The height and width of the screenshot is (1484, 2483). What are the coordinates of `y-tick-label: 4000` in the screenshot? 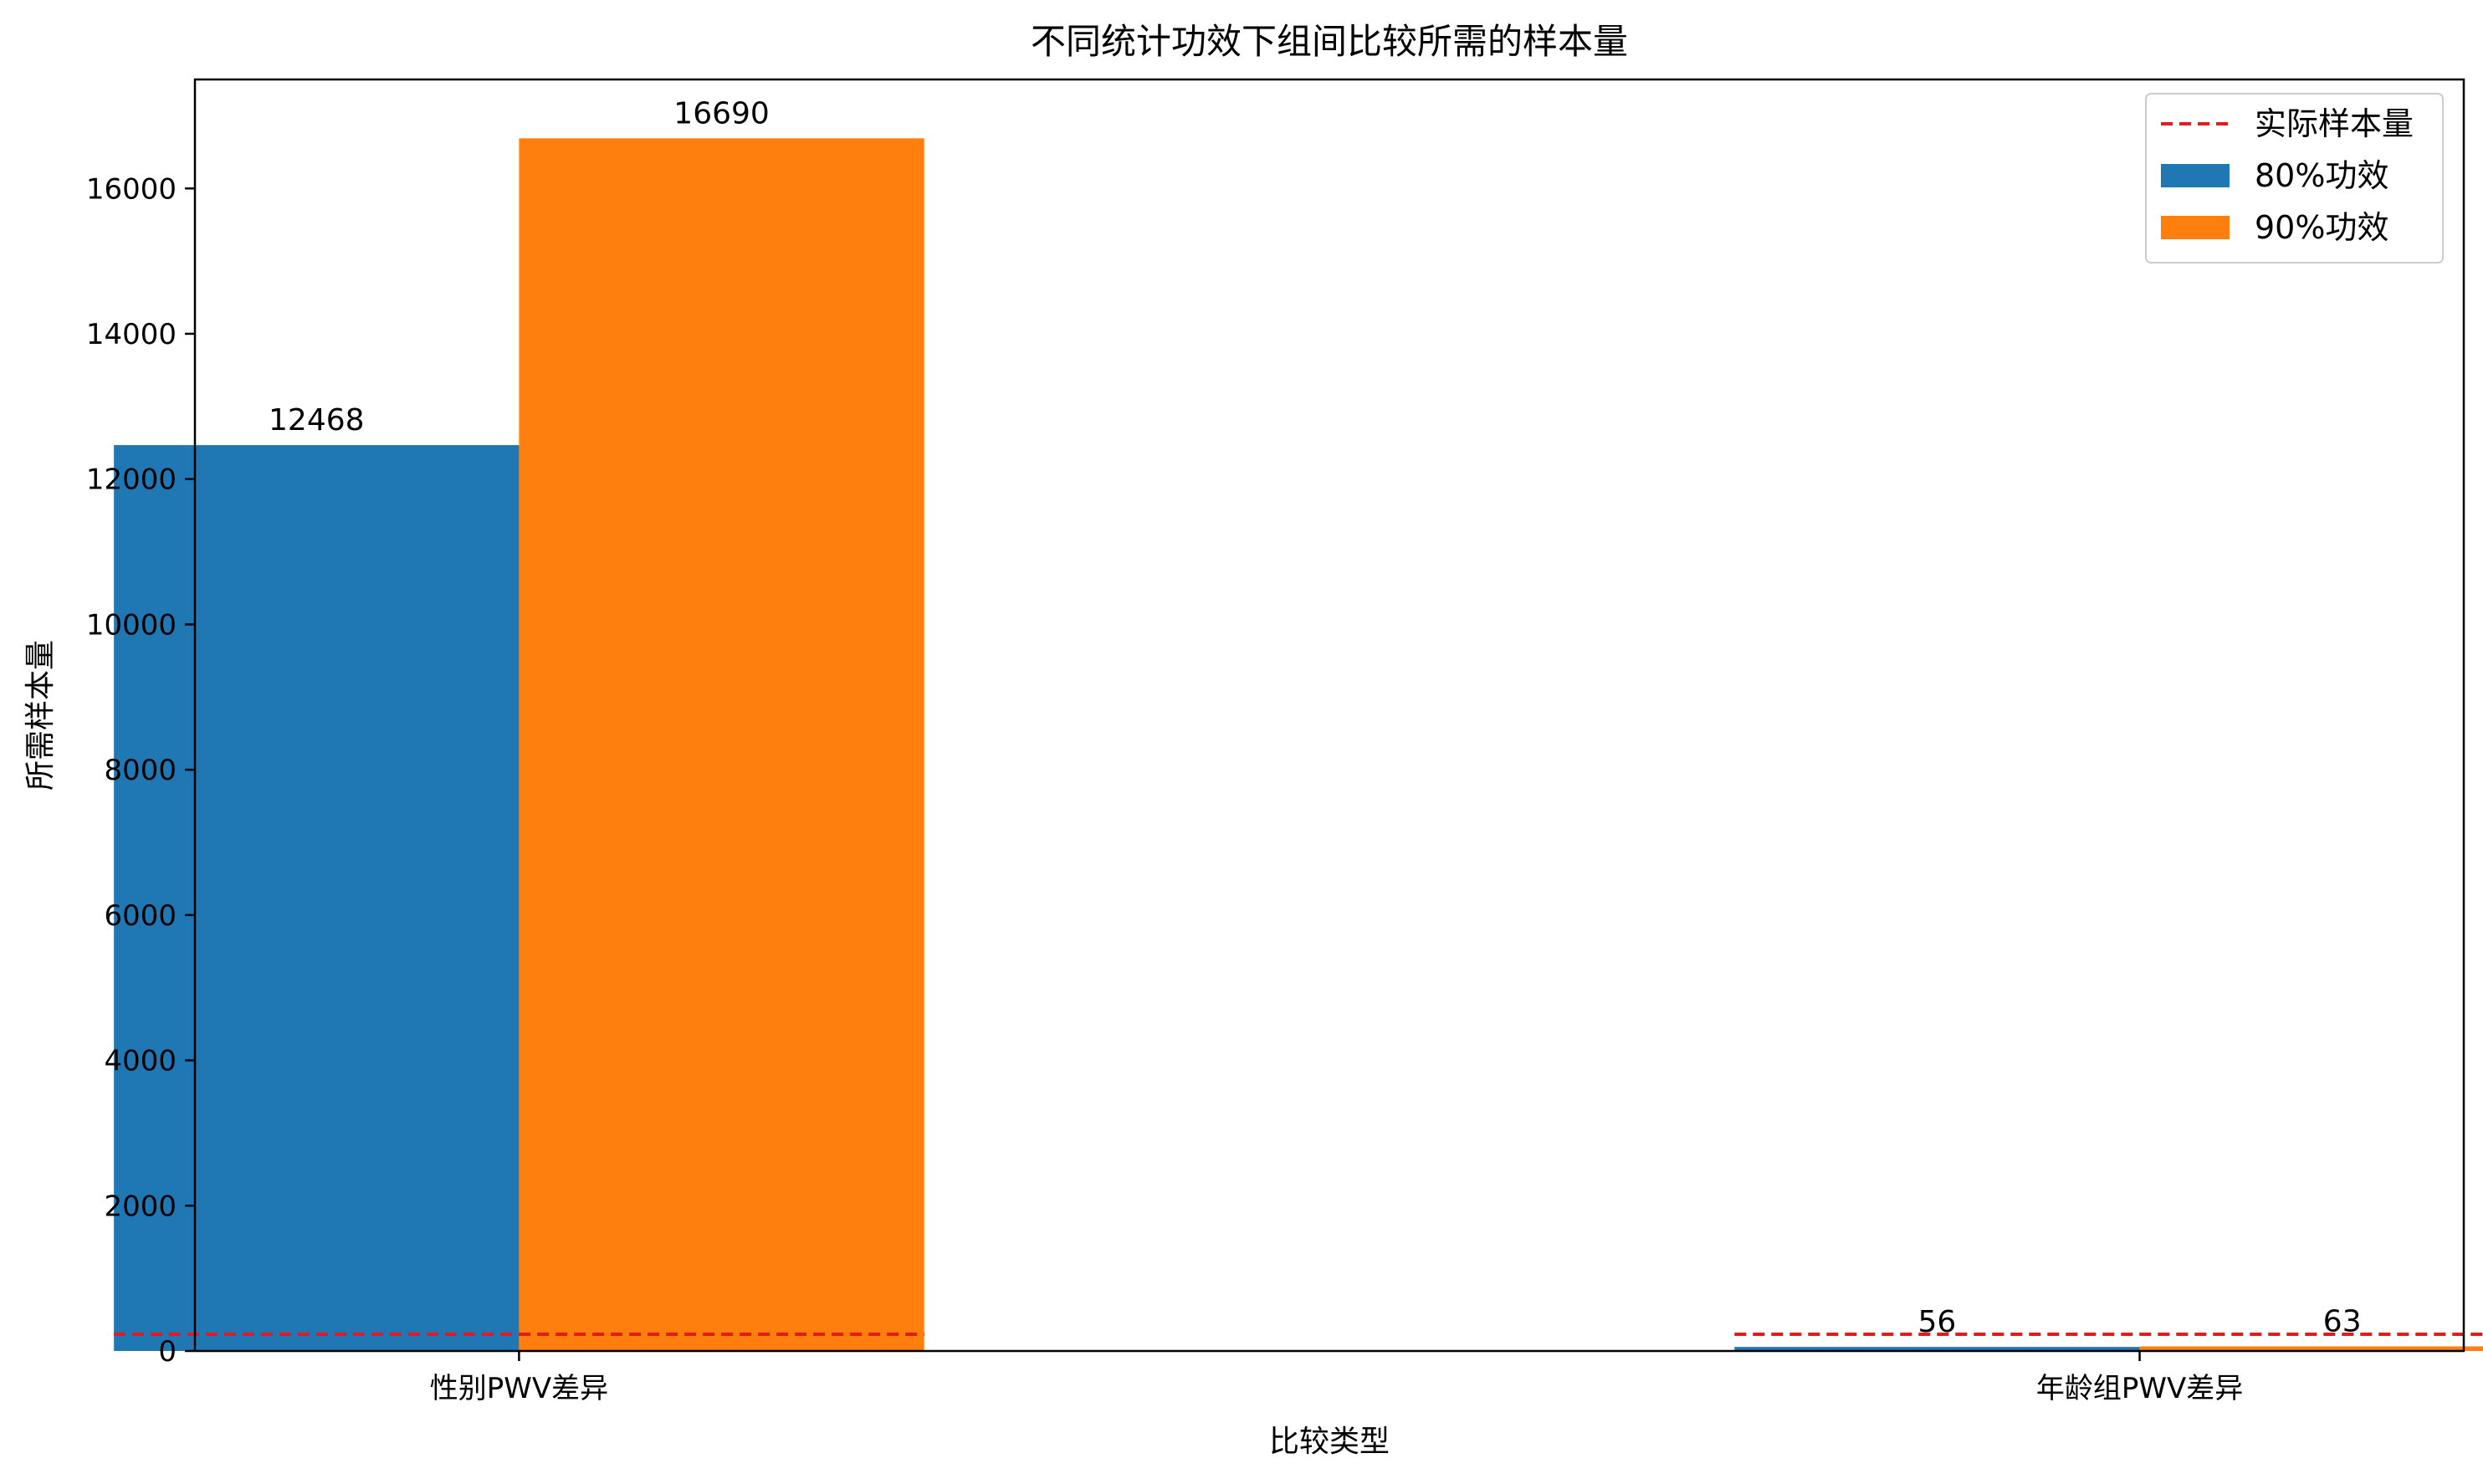 It's located at (140, 1061).